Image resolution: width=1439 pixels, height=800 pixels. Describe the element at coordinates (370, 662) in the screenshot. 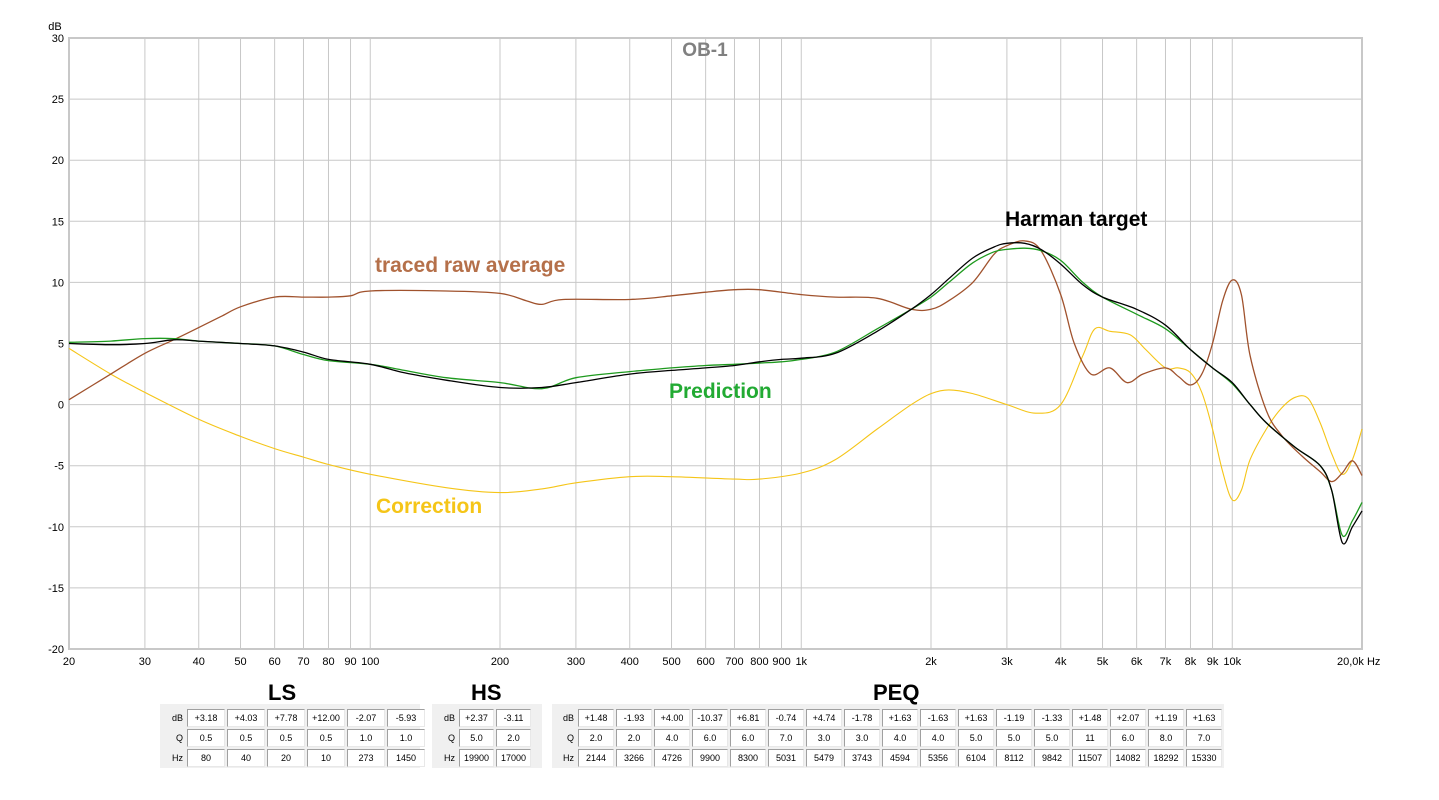

I see `x-tick-label: 100` at that location.